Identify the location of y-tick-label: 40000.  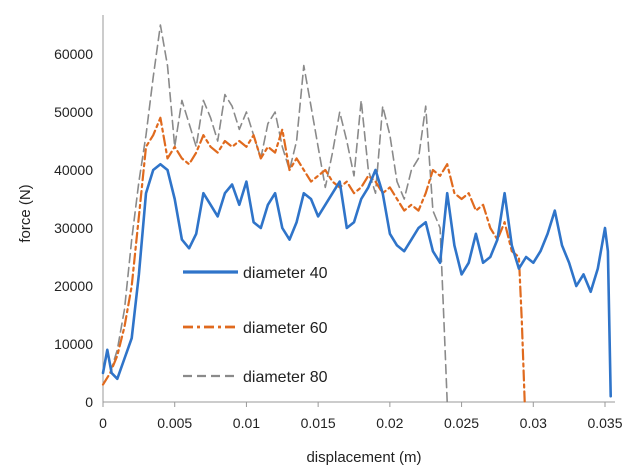
(73, 170).